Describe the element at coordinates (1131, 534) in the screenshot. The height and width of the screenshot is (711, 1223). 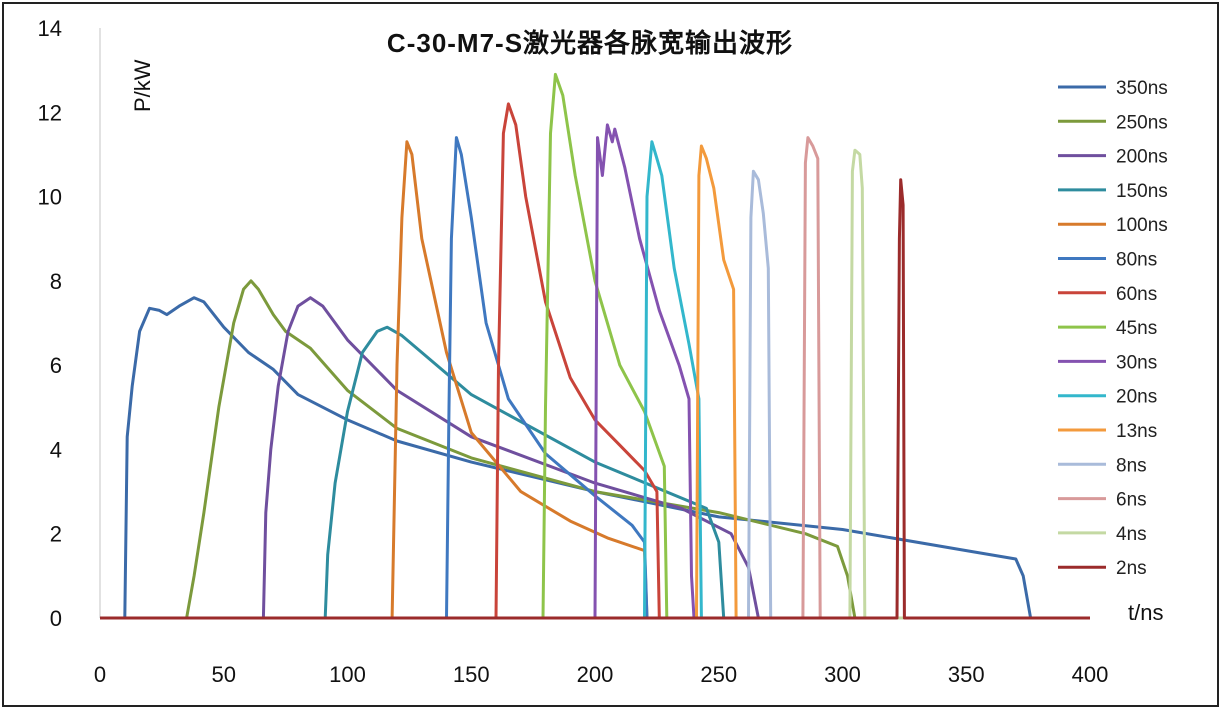
I see `legend-label: 4ns` at that location.